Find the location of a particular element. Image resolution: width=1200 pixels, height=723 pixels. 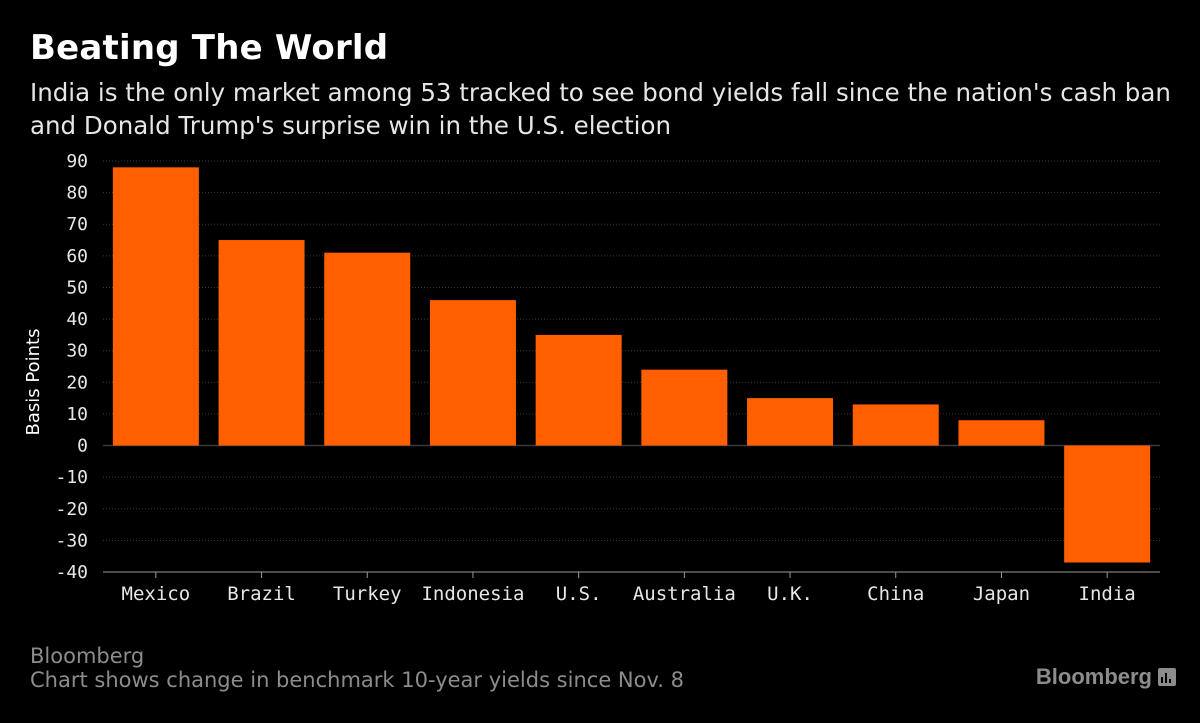

y-axis-label: Basis Points is located at coordinates (33, 382).